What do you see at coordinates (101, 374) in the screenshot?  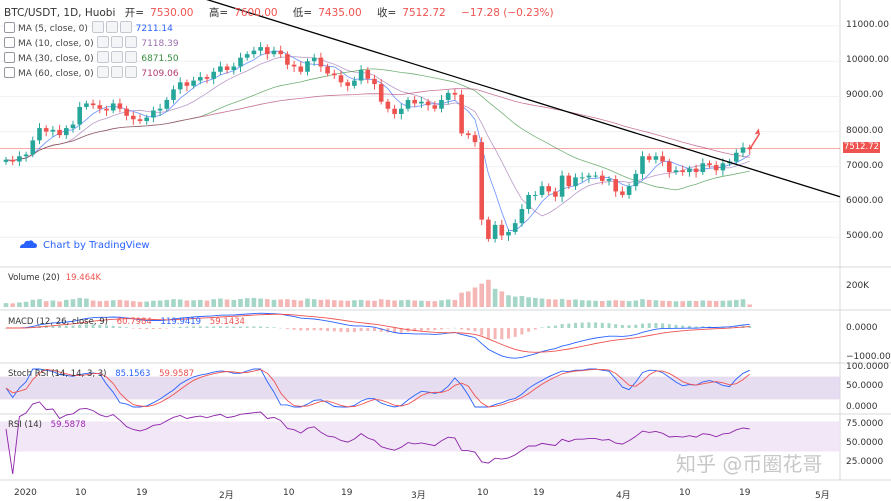 I see `stoch-rsi-label: Stoch RSI (14, 14, 3, 3) 85.1563 59.9587` at bounding box center [101, 374].